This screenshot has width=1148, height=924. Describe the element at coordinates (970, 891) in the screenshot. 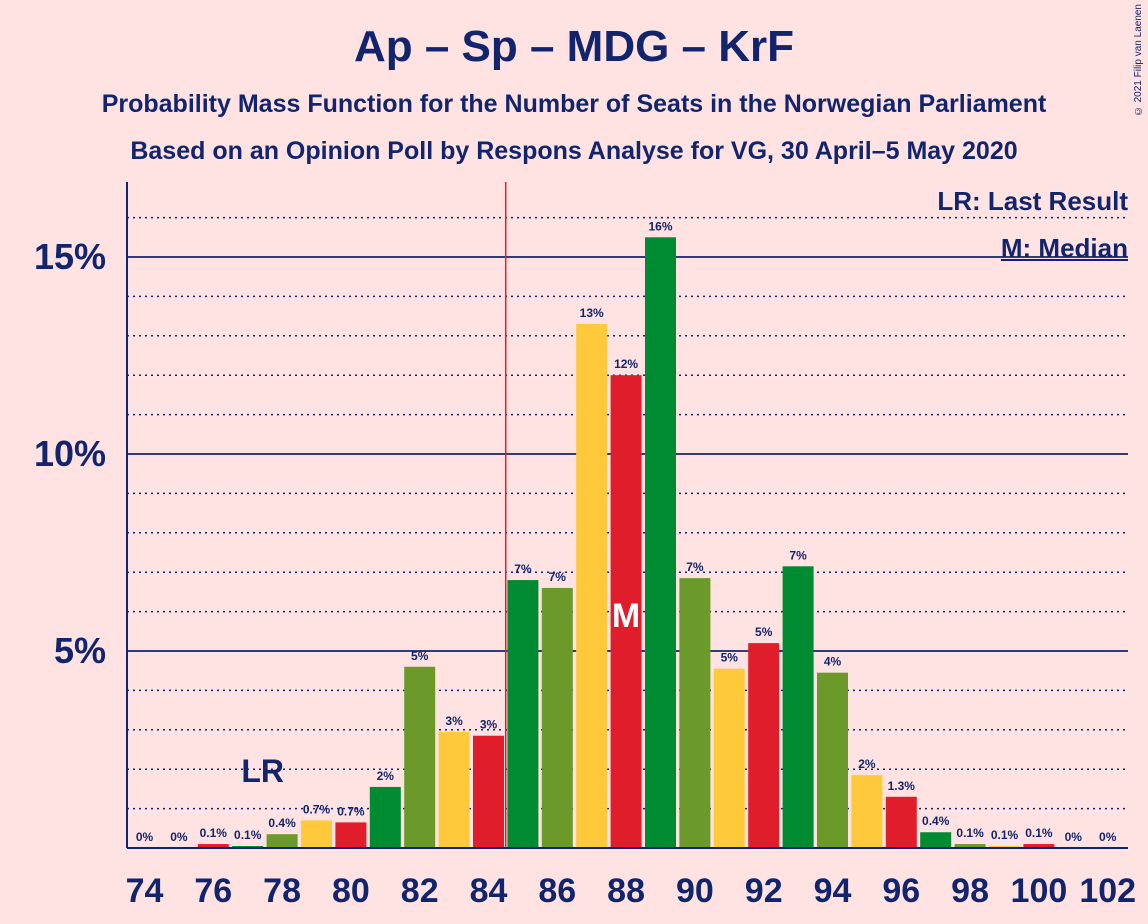

I see `x-tick-label: 98` at that location.